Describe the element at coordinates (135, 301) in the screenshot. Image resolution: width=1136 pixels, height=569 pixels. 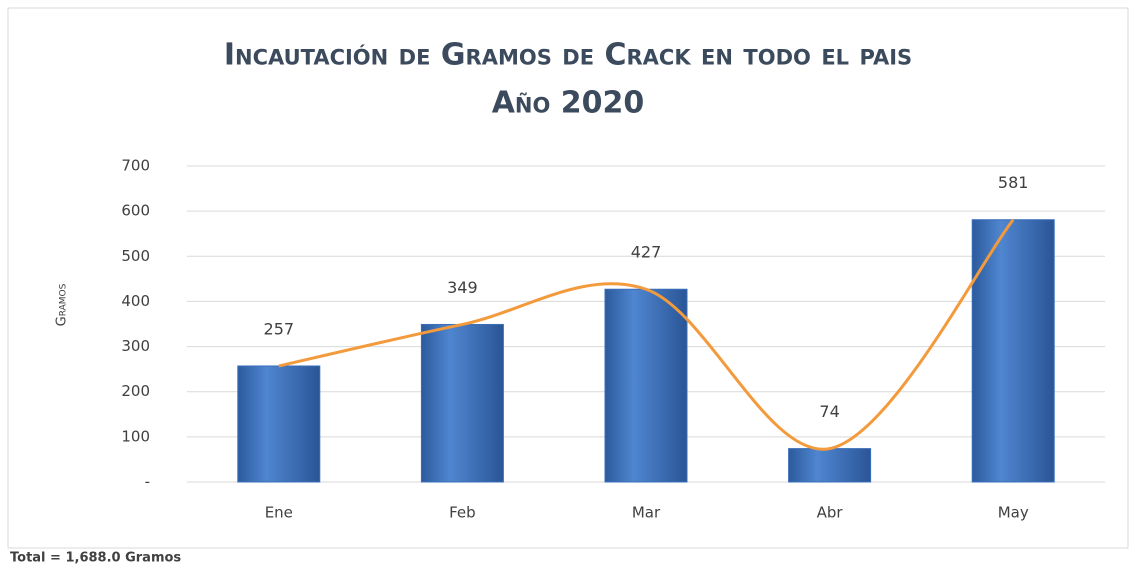
I see `y-tick-label: 400` at that location.